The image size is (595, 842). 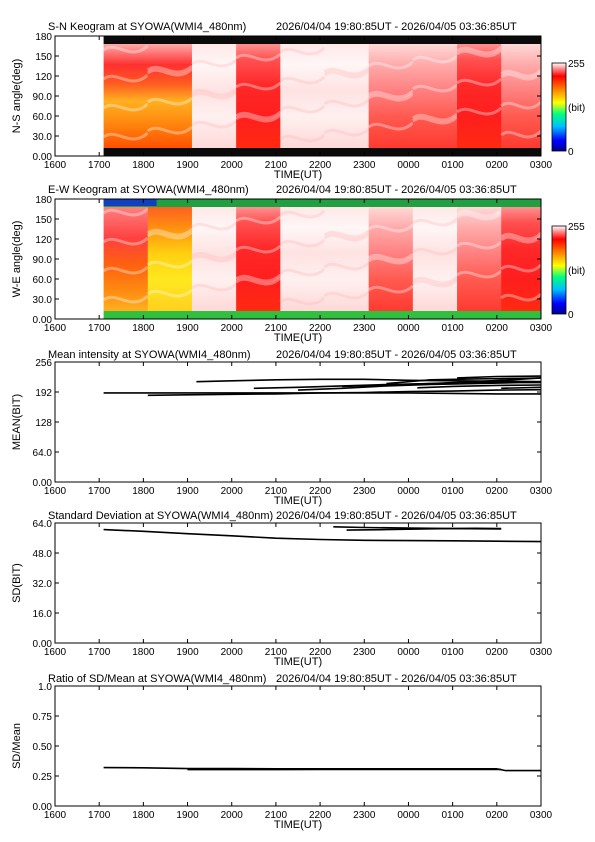 What do you see at coordinates (497, 491) in the screenshot?
I see `x-tick-label: 0200` at bounding box center [497, 491].